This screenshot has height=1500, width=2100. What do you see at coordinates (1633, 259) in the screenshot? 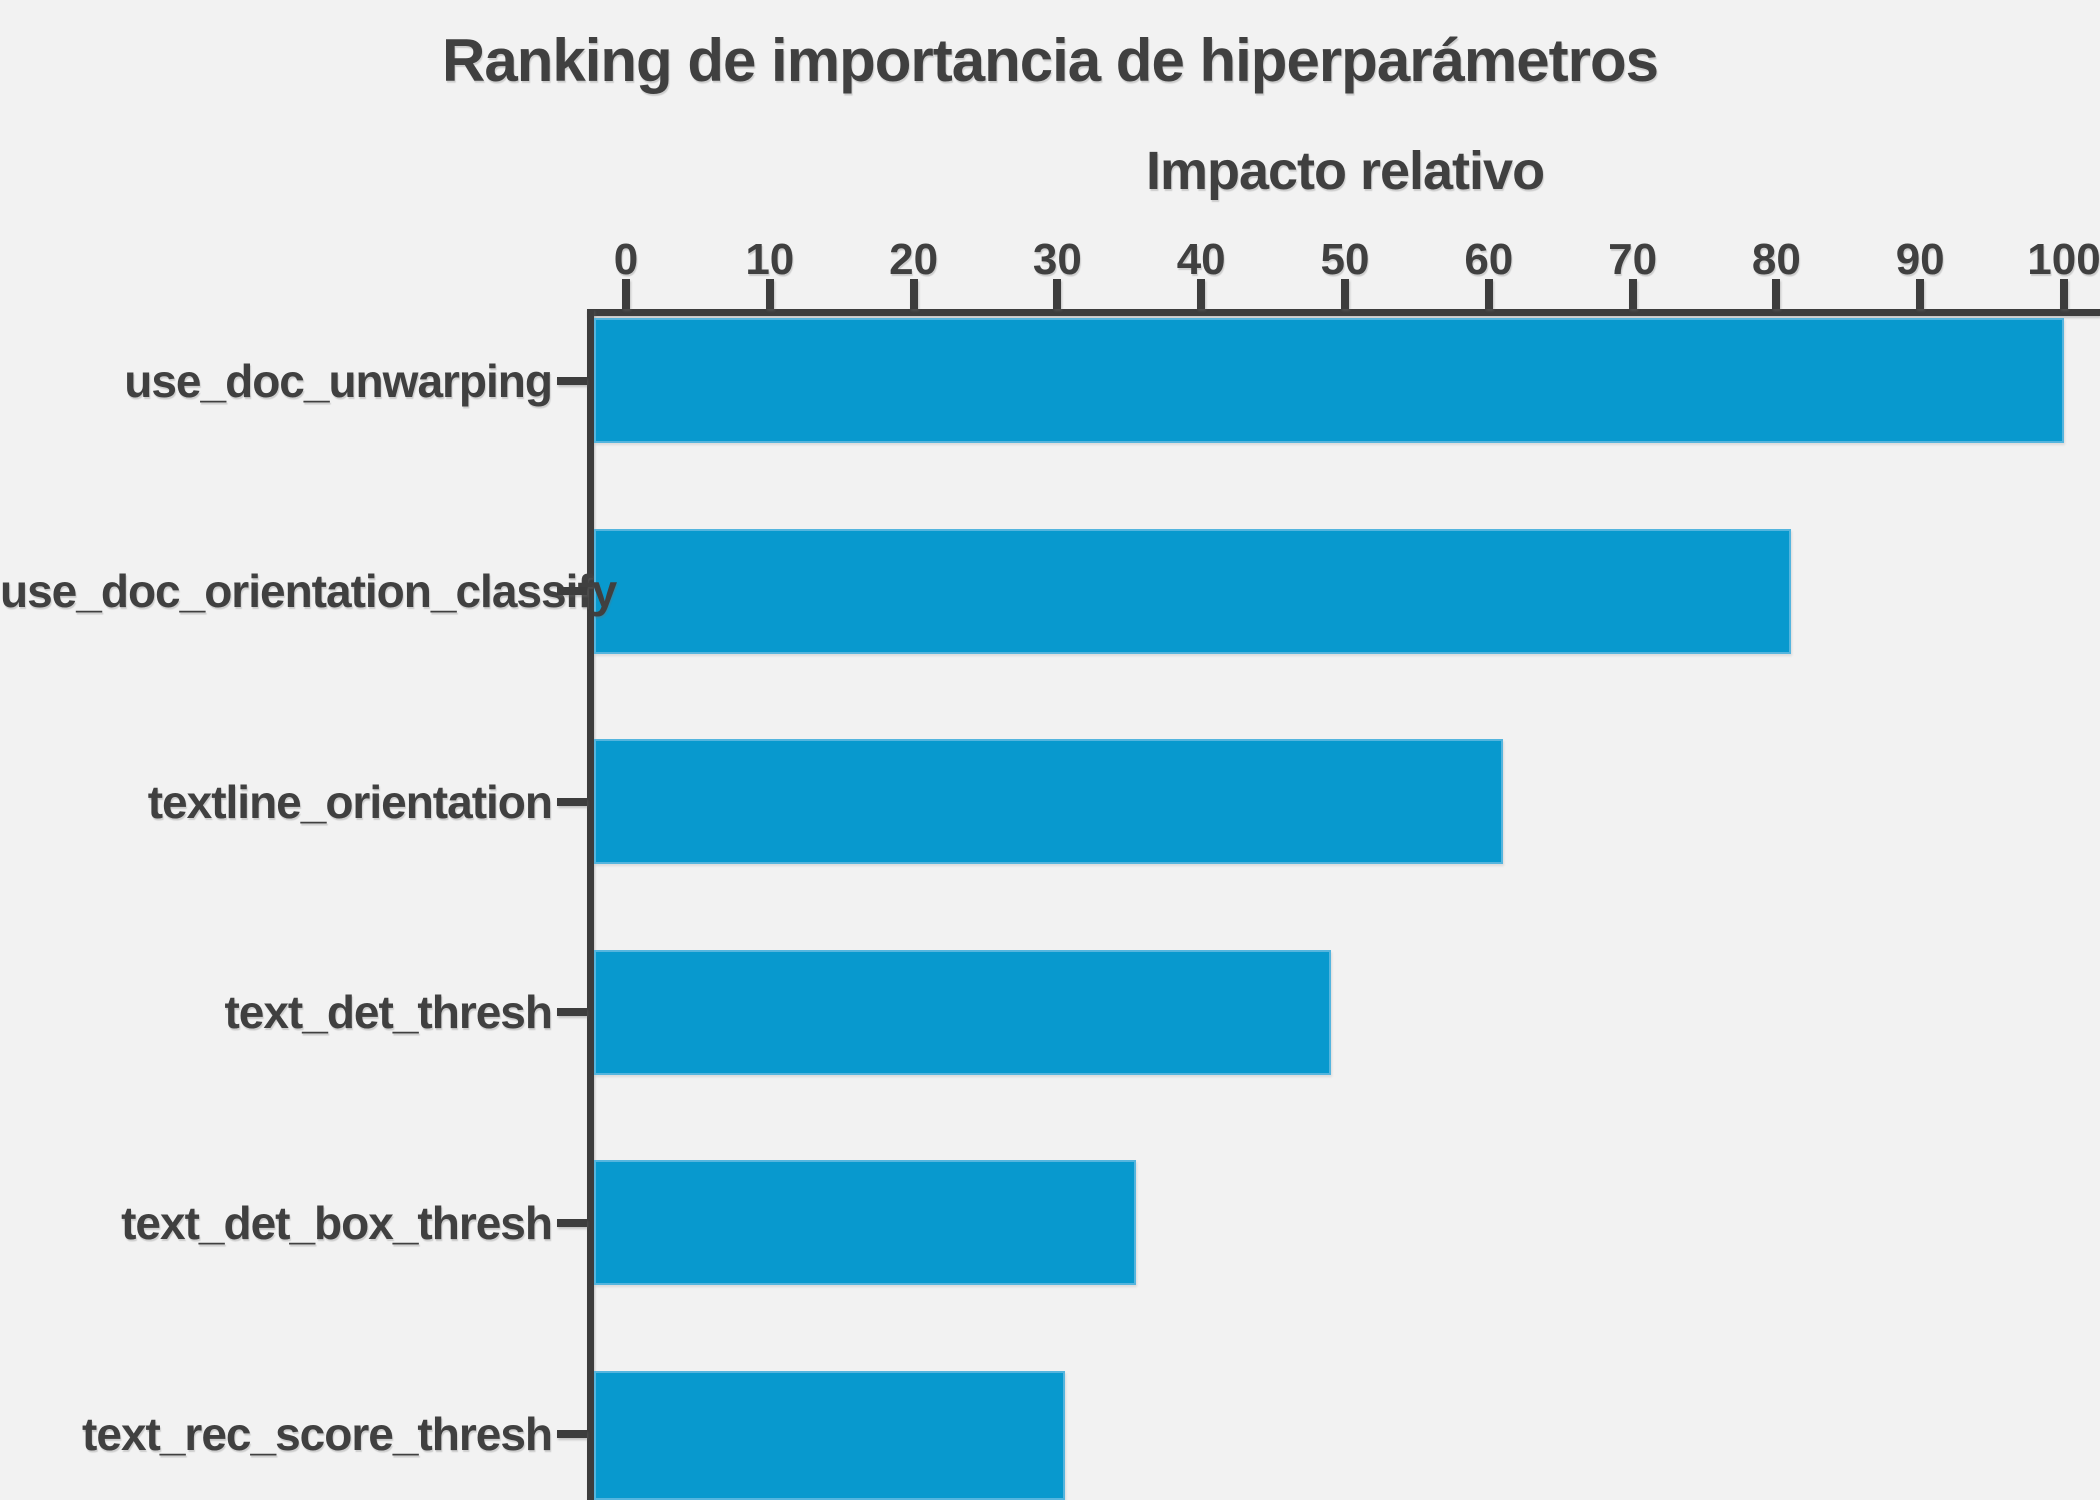
I see `x-tick-label: 70` at bounding box center [1633, 259].